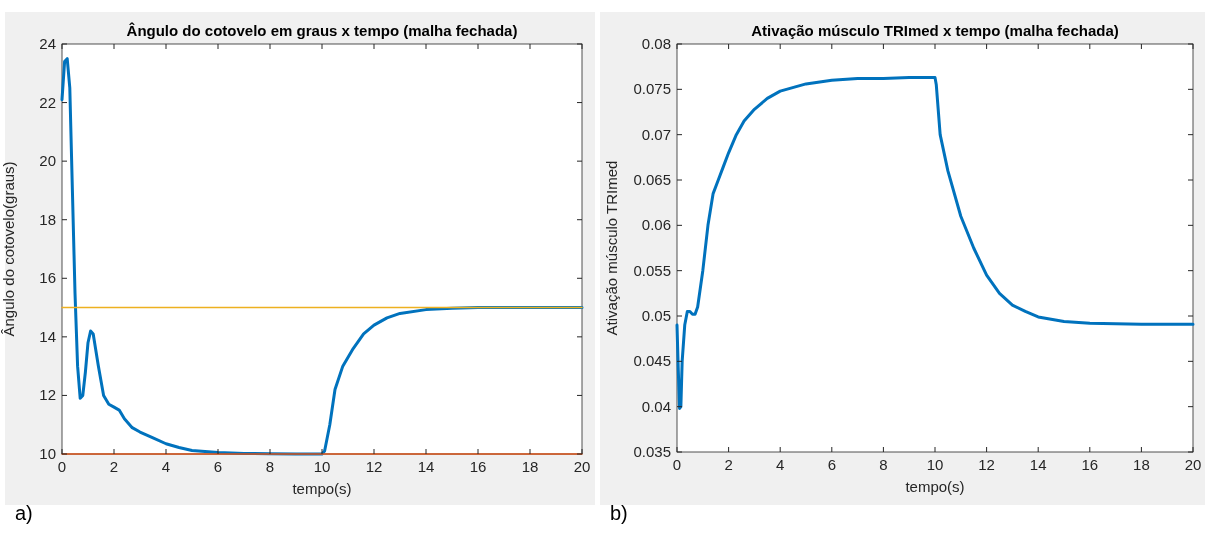 This screenshot has height=533, width=1210. I want to click on y-tick-label: 0.035, so click(652, 451).